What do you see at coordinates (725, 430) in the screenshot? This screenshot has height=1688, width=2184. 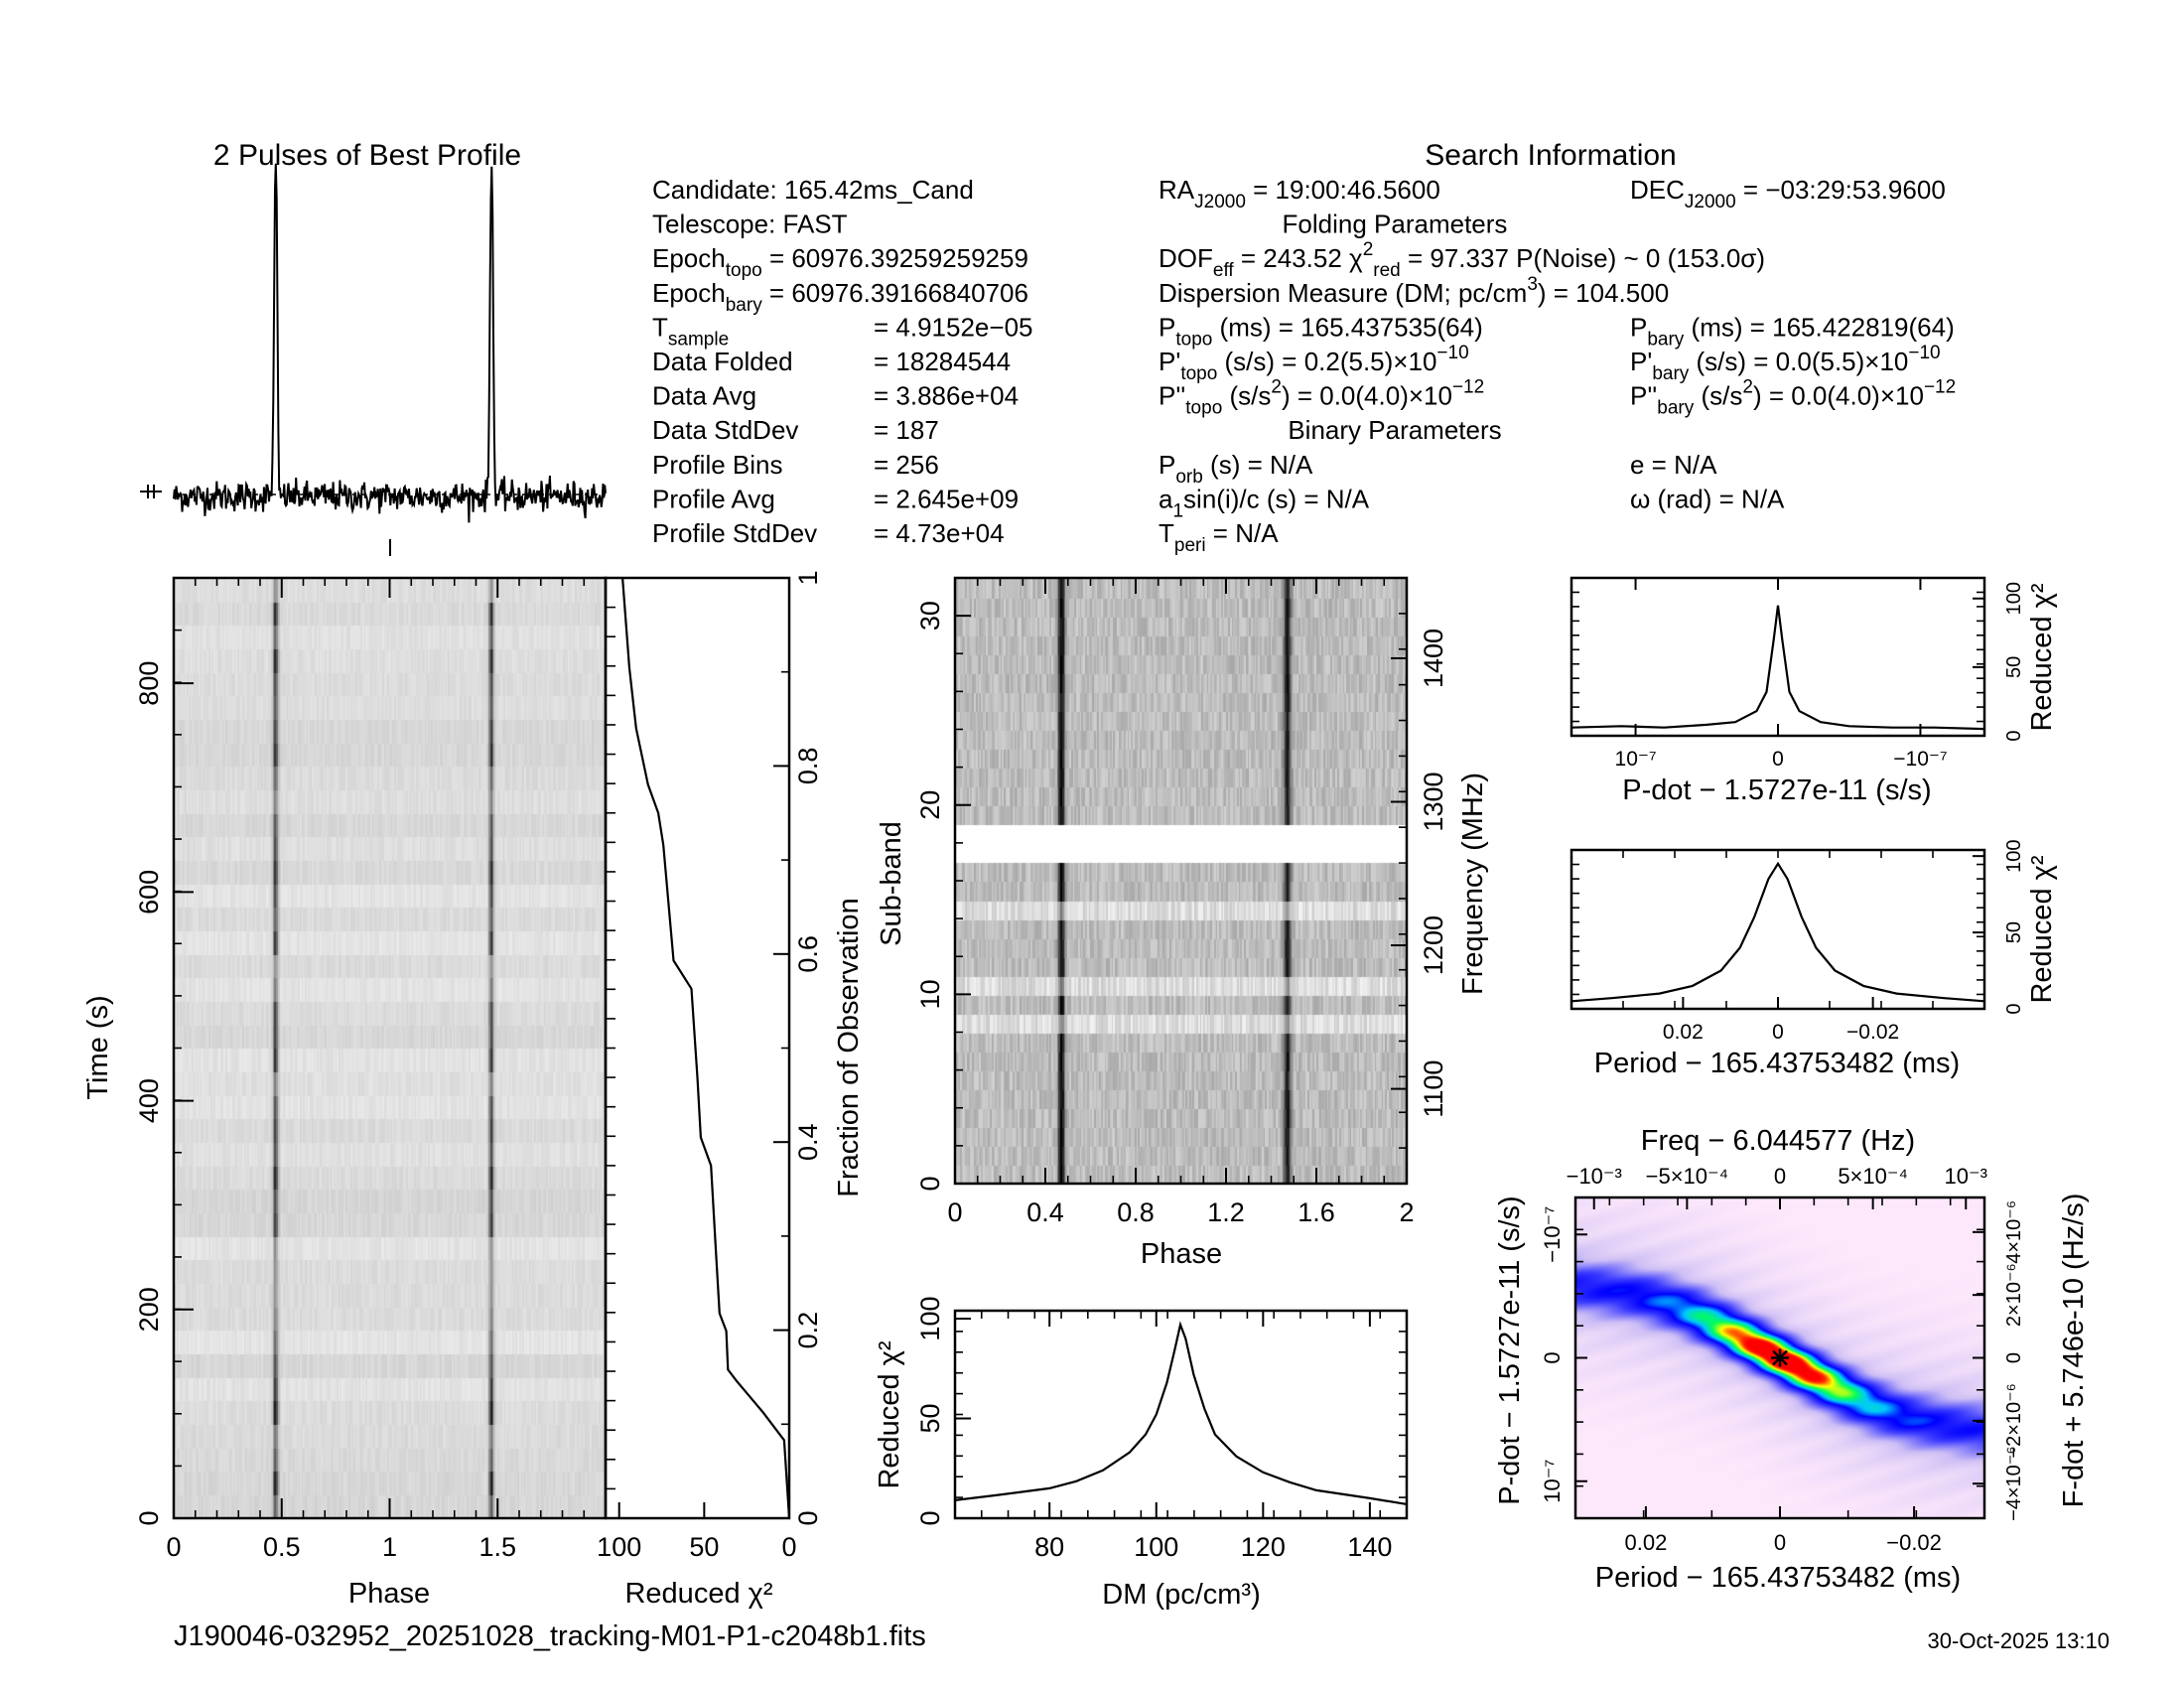 I see `info-text: Data StdDev` at bounding box center [725, 430].